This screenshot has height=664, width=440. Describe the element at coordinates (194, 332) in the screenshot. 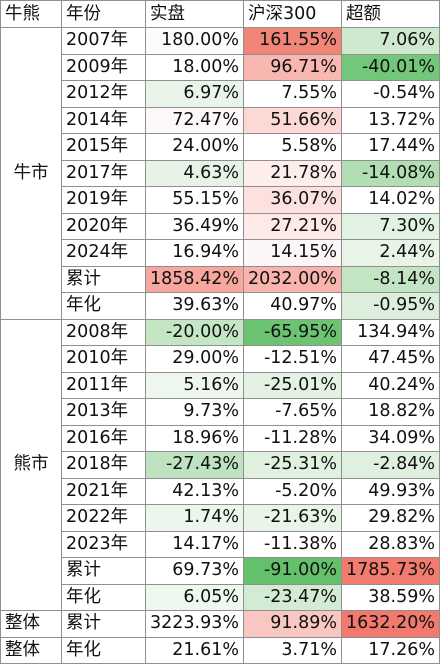

I see `shipan-cell: -20.00%` at that location.